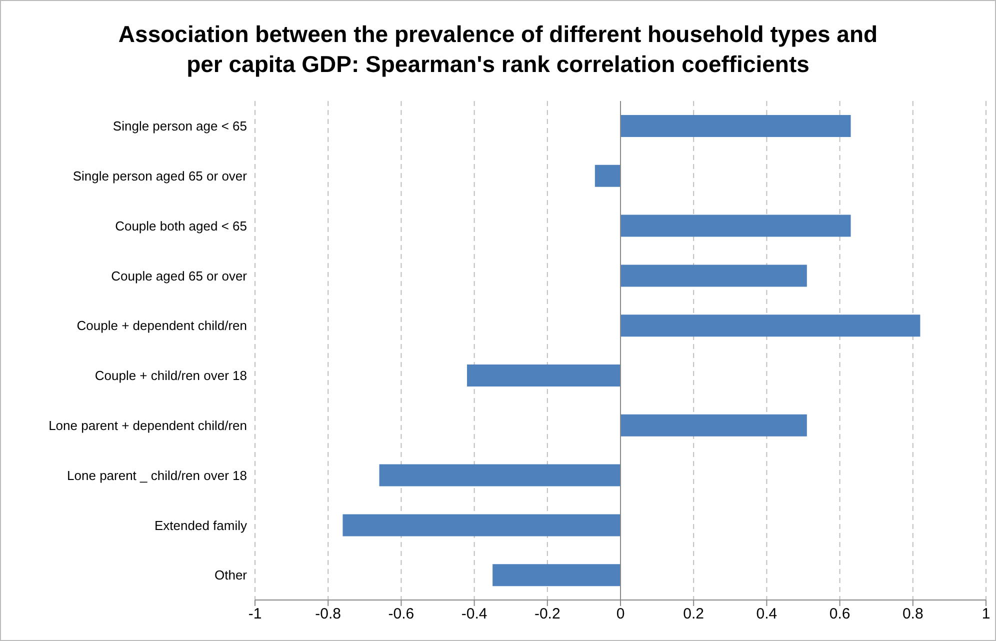 Image resolution: width=996 pixels, height=641 pixels. Describe the element at coordinates (401, 614) in the screenshot. I see `x-tick-label: -0.6` at that location.